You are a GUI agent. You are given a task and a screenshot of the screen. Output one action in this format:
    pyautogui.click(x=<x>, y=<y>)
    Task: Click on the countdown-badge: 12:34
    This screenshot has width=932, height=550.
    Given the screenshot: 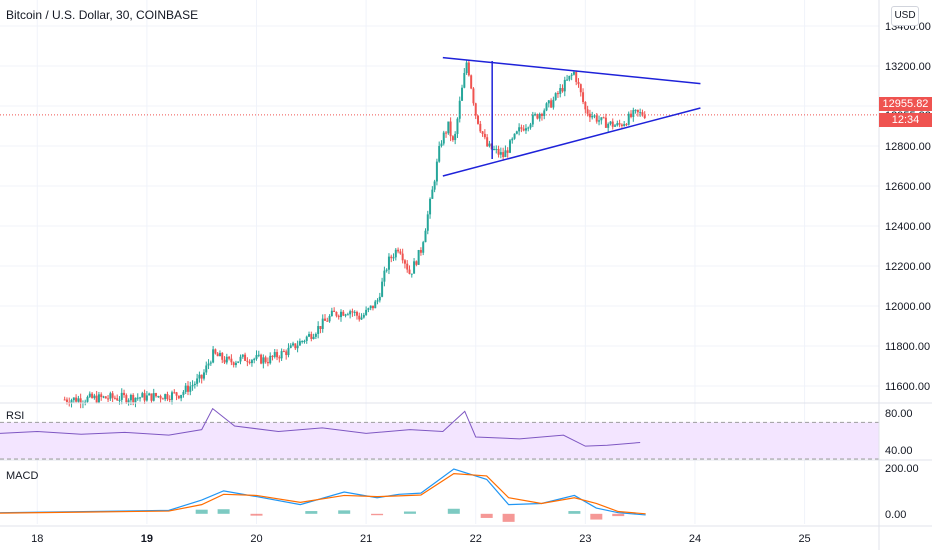 What is the action you would take?
    pyautogui.click(x=905, y=120)
    